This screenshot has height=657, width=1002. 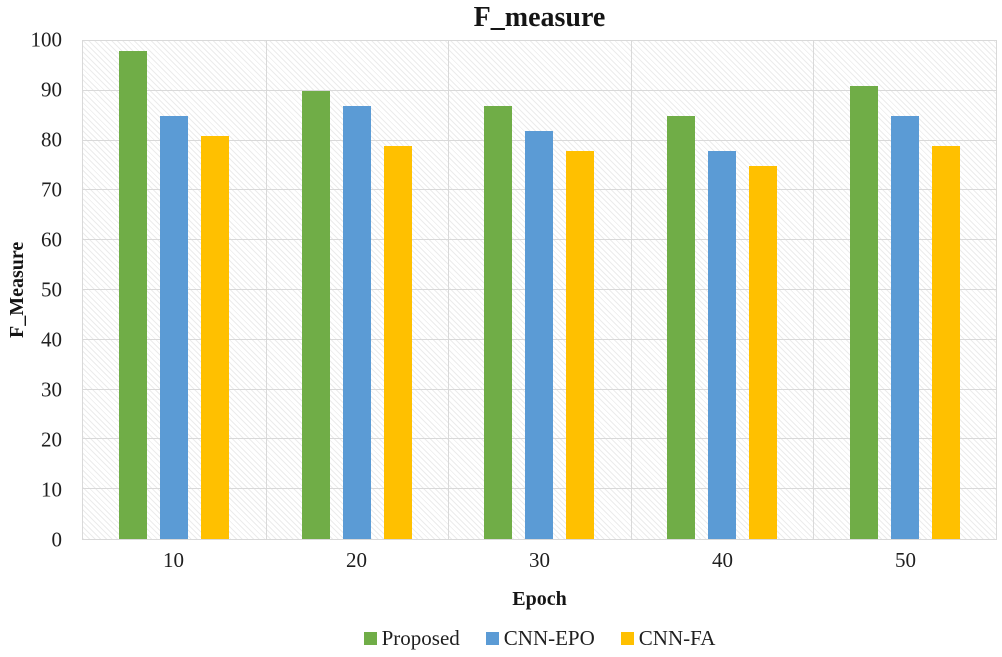 I want to click on legend-item-cnn-epo: CNN-EPO, so click(x=540, y=638).